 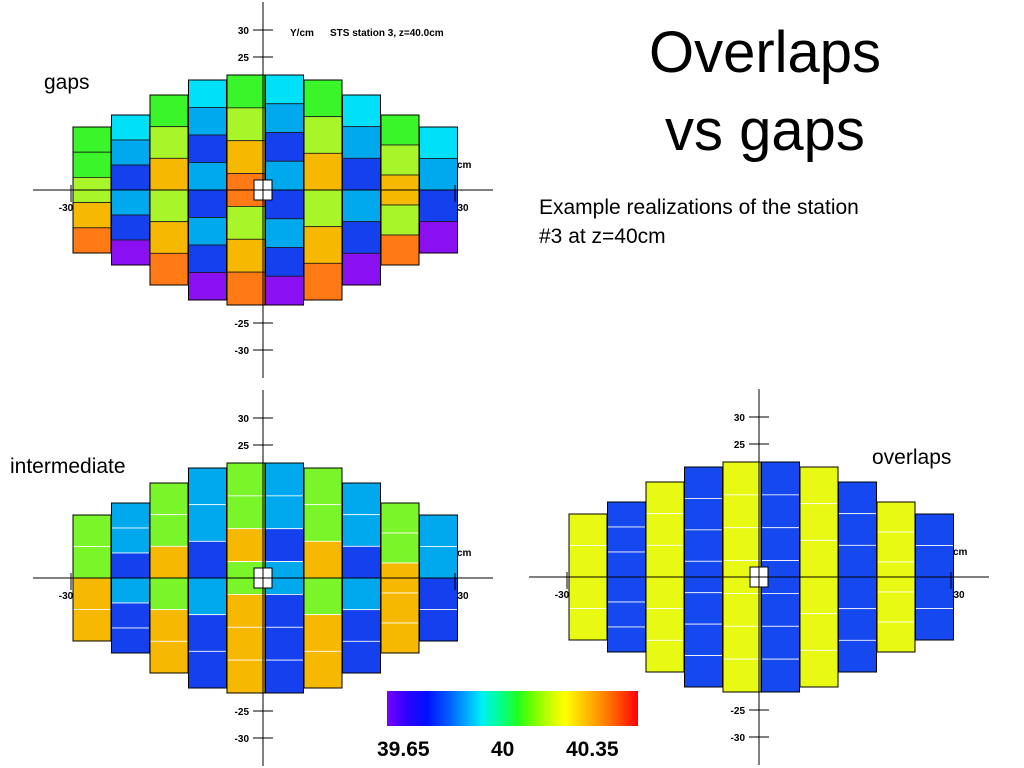 What do you see at coordinates (912, 457) in the screenshot?
I see `panel-label-overlaps: overlaps` at bounding box center [912, 457].